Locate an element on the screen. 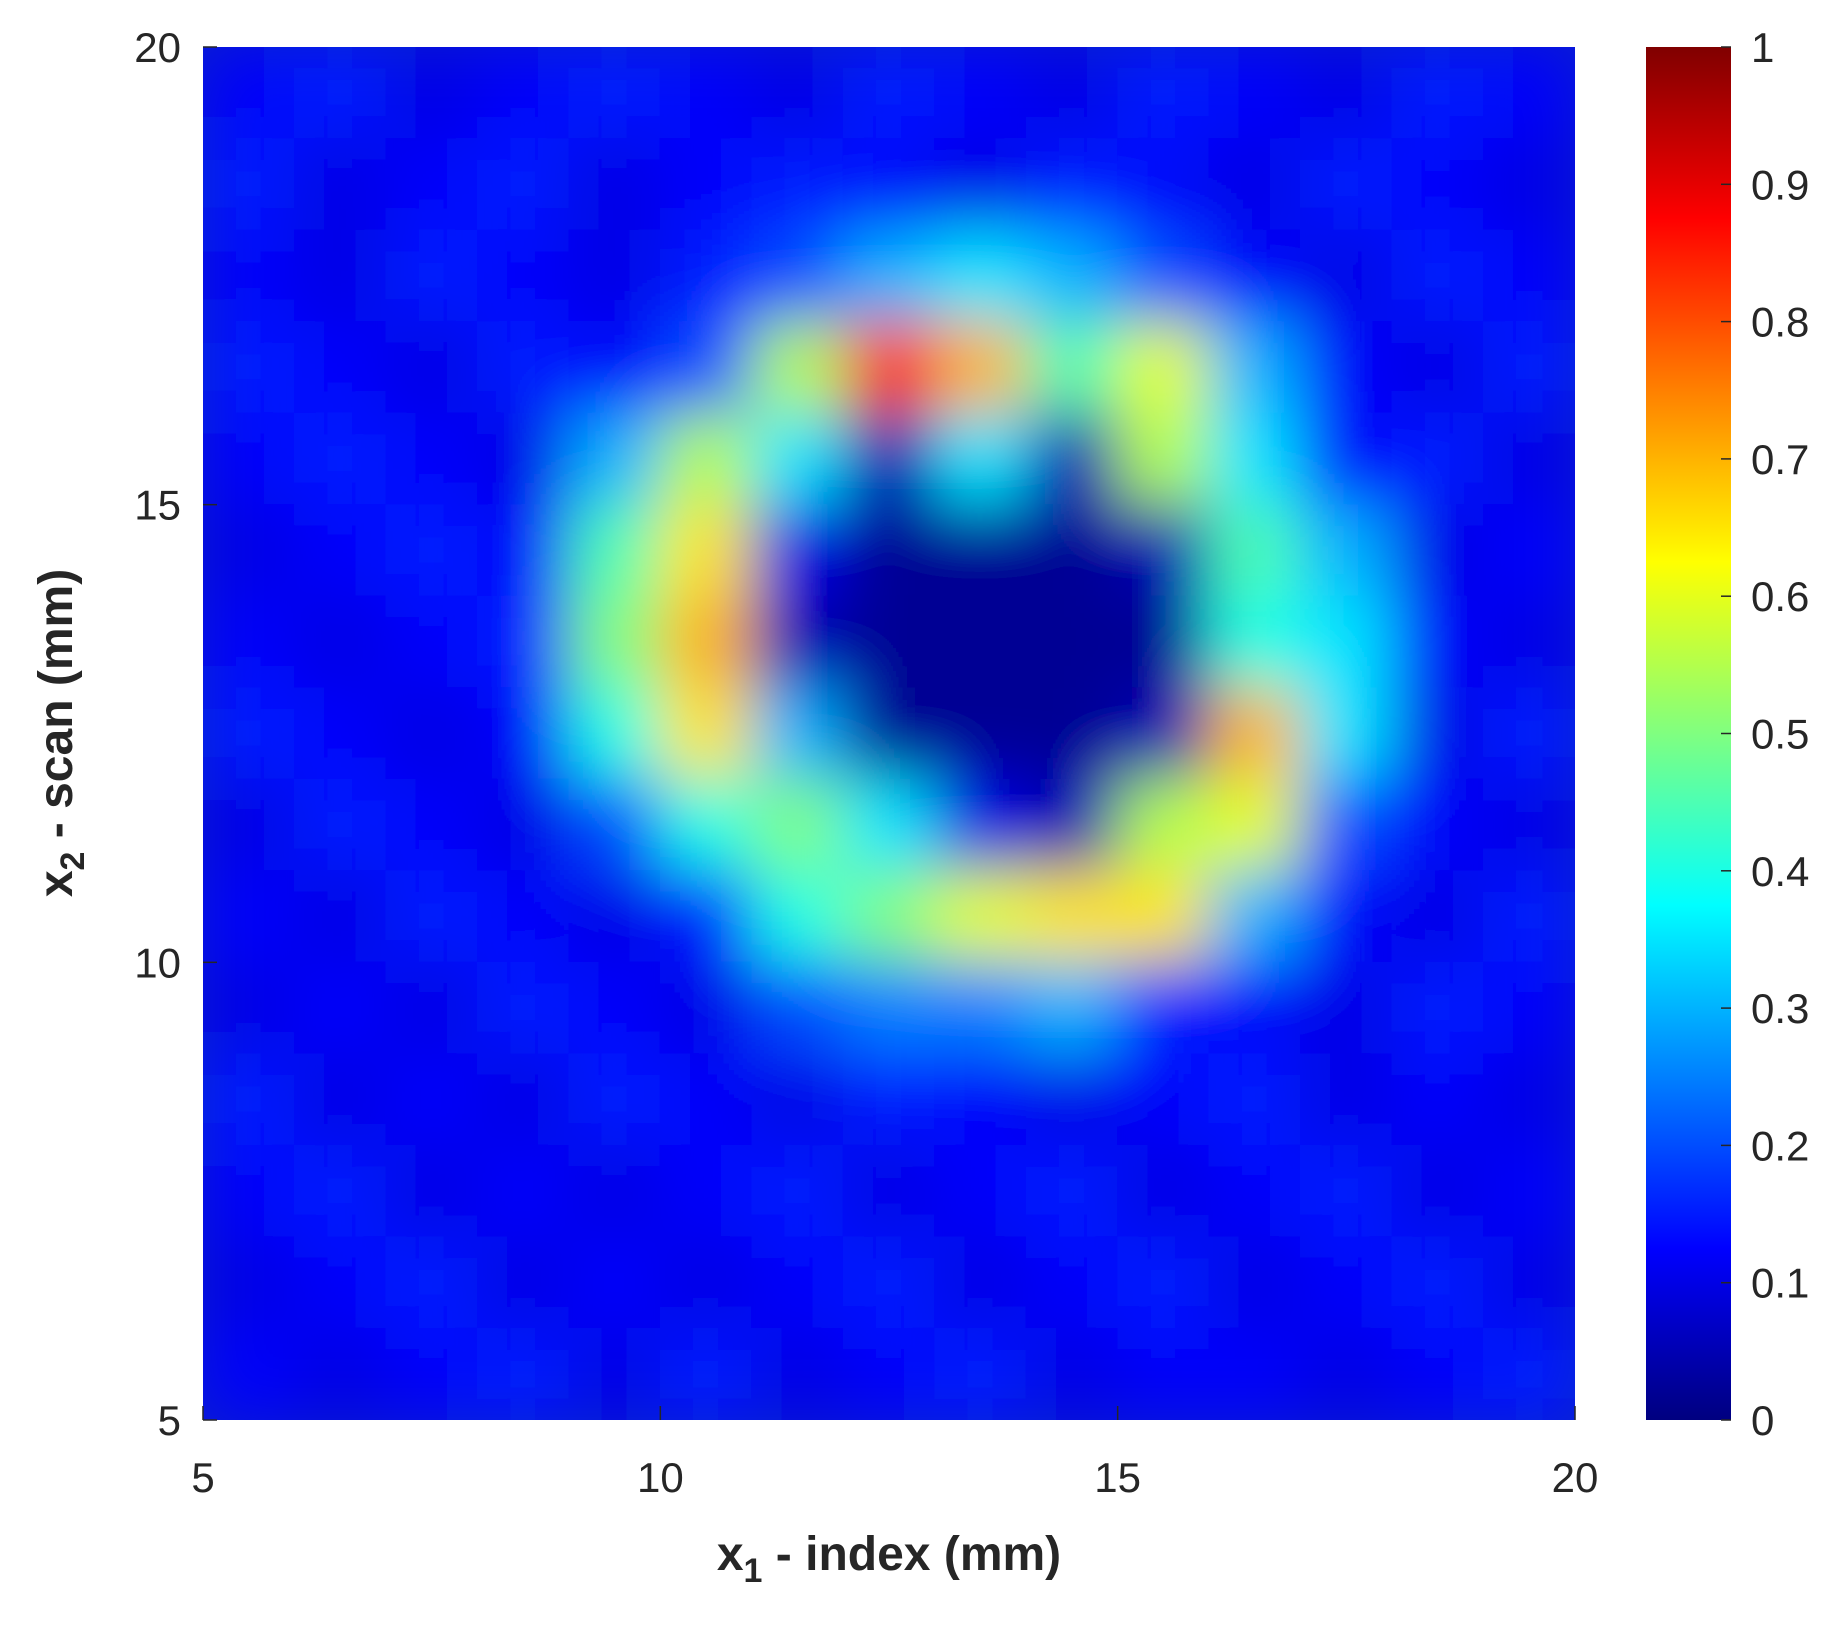 The width and height of the screenshot is (1840, 1643). colorbar is located at coordinates (1688, 733).